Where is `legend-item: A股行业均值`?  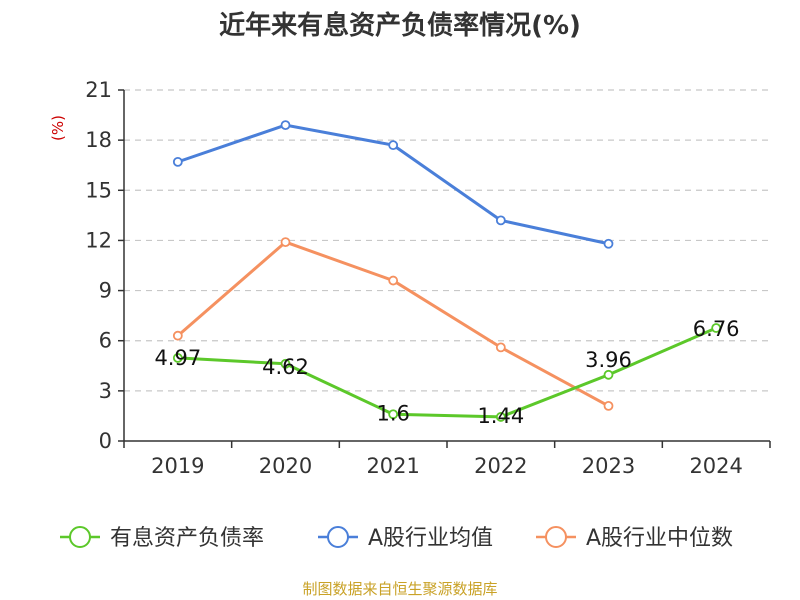 legend-item: A股行业均值 is located at coordinates (405, 538).